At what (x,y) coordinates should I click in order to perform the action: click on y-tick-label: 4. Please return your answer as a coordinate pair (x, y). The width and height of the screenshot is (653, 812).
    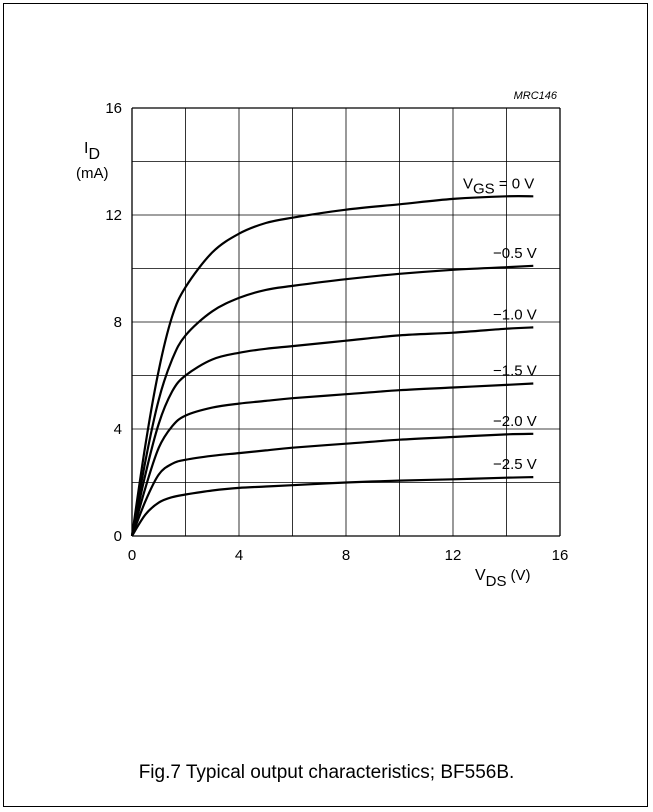
    Looking at the image, I should click on (118, 429).